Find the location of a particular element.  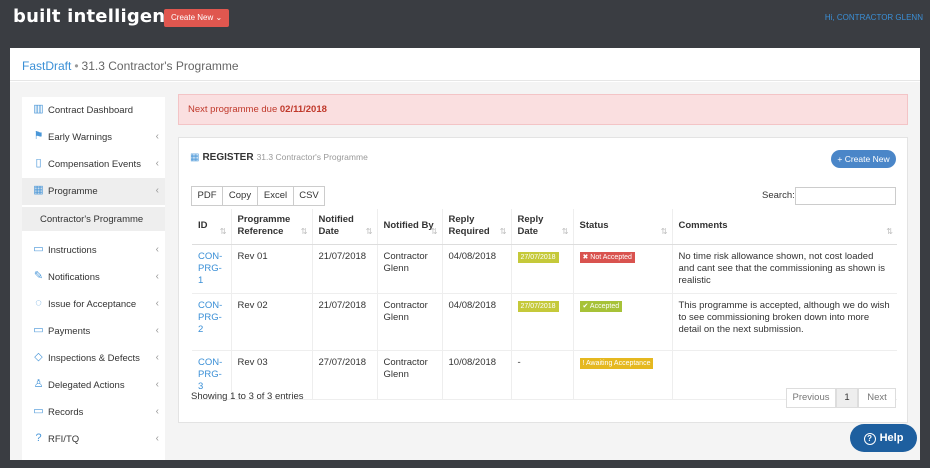

sidebar-subitem-label: Contractor's Programme is located at coordinates (92, 219).